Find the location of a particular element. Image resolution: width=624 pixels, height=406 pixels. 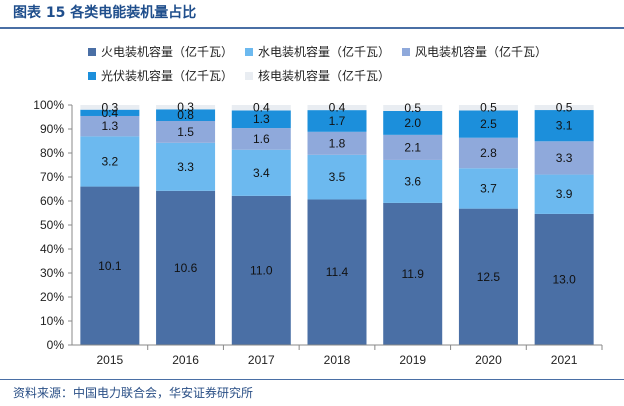

legend-label: 水电装机容量（亿千瓦） is located at coordinates (324, 51).